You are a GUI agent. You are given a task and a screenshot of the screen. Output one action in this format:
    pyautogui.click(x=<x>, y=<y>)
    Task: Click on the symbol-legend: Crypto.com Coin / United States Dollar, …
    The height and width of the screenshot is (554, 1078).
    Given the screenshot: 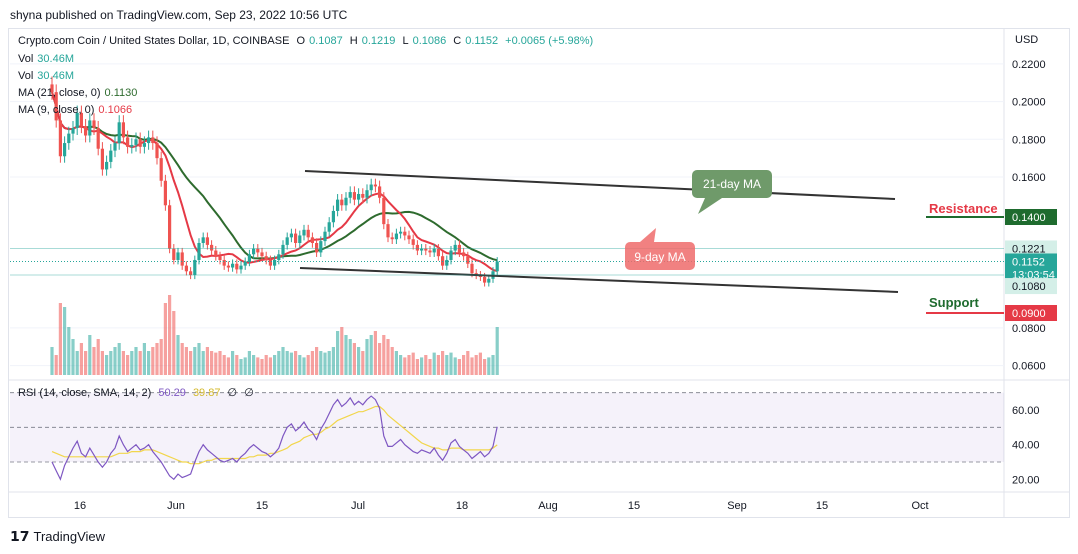 What is the action you would take?
    pyautogui.click(x=307, y=41)
    